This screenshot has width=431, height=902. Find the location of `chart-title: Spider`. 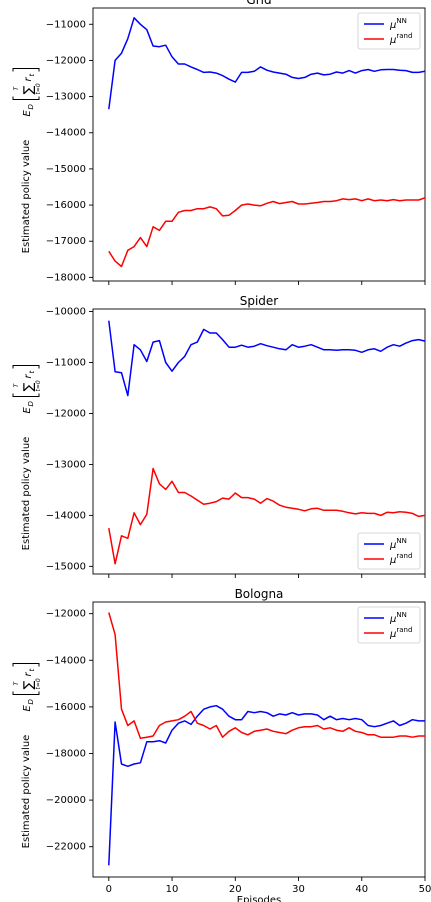

chart-title: Spider is located at coordinates (259, 301).